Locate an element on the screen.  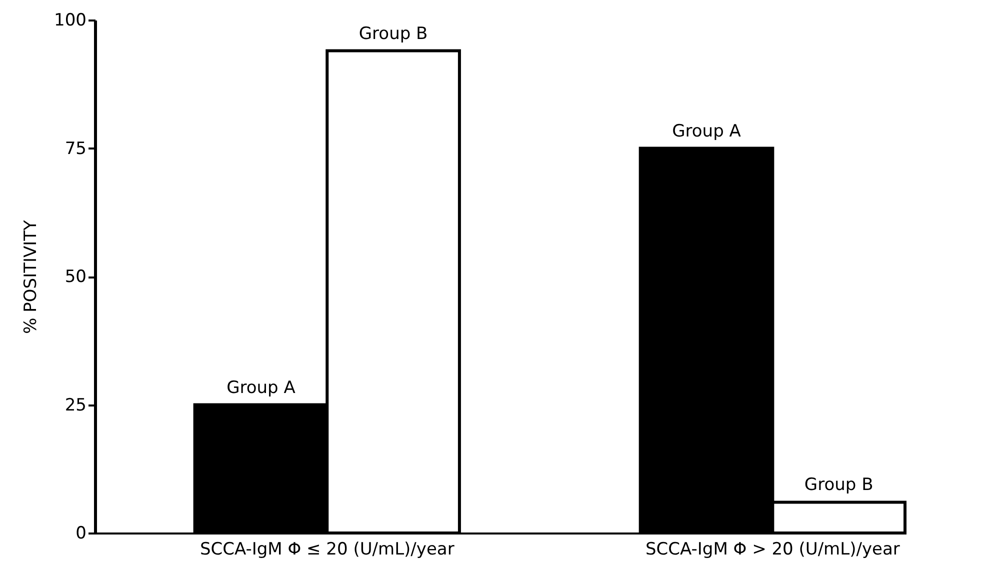
text: Group B is located at coordinates (839, 485).